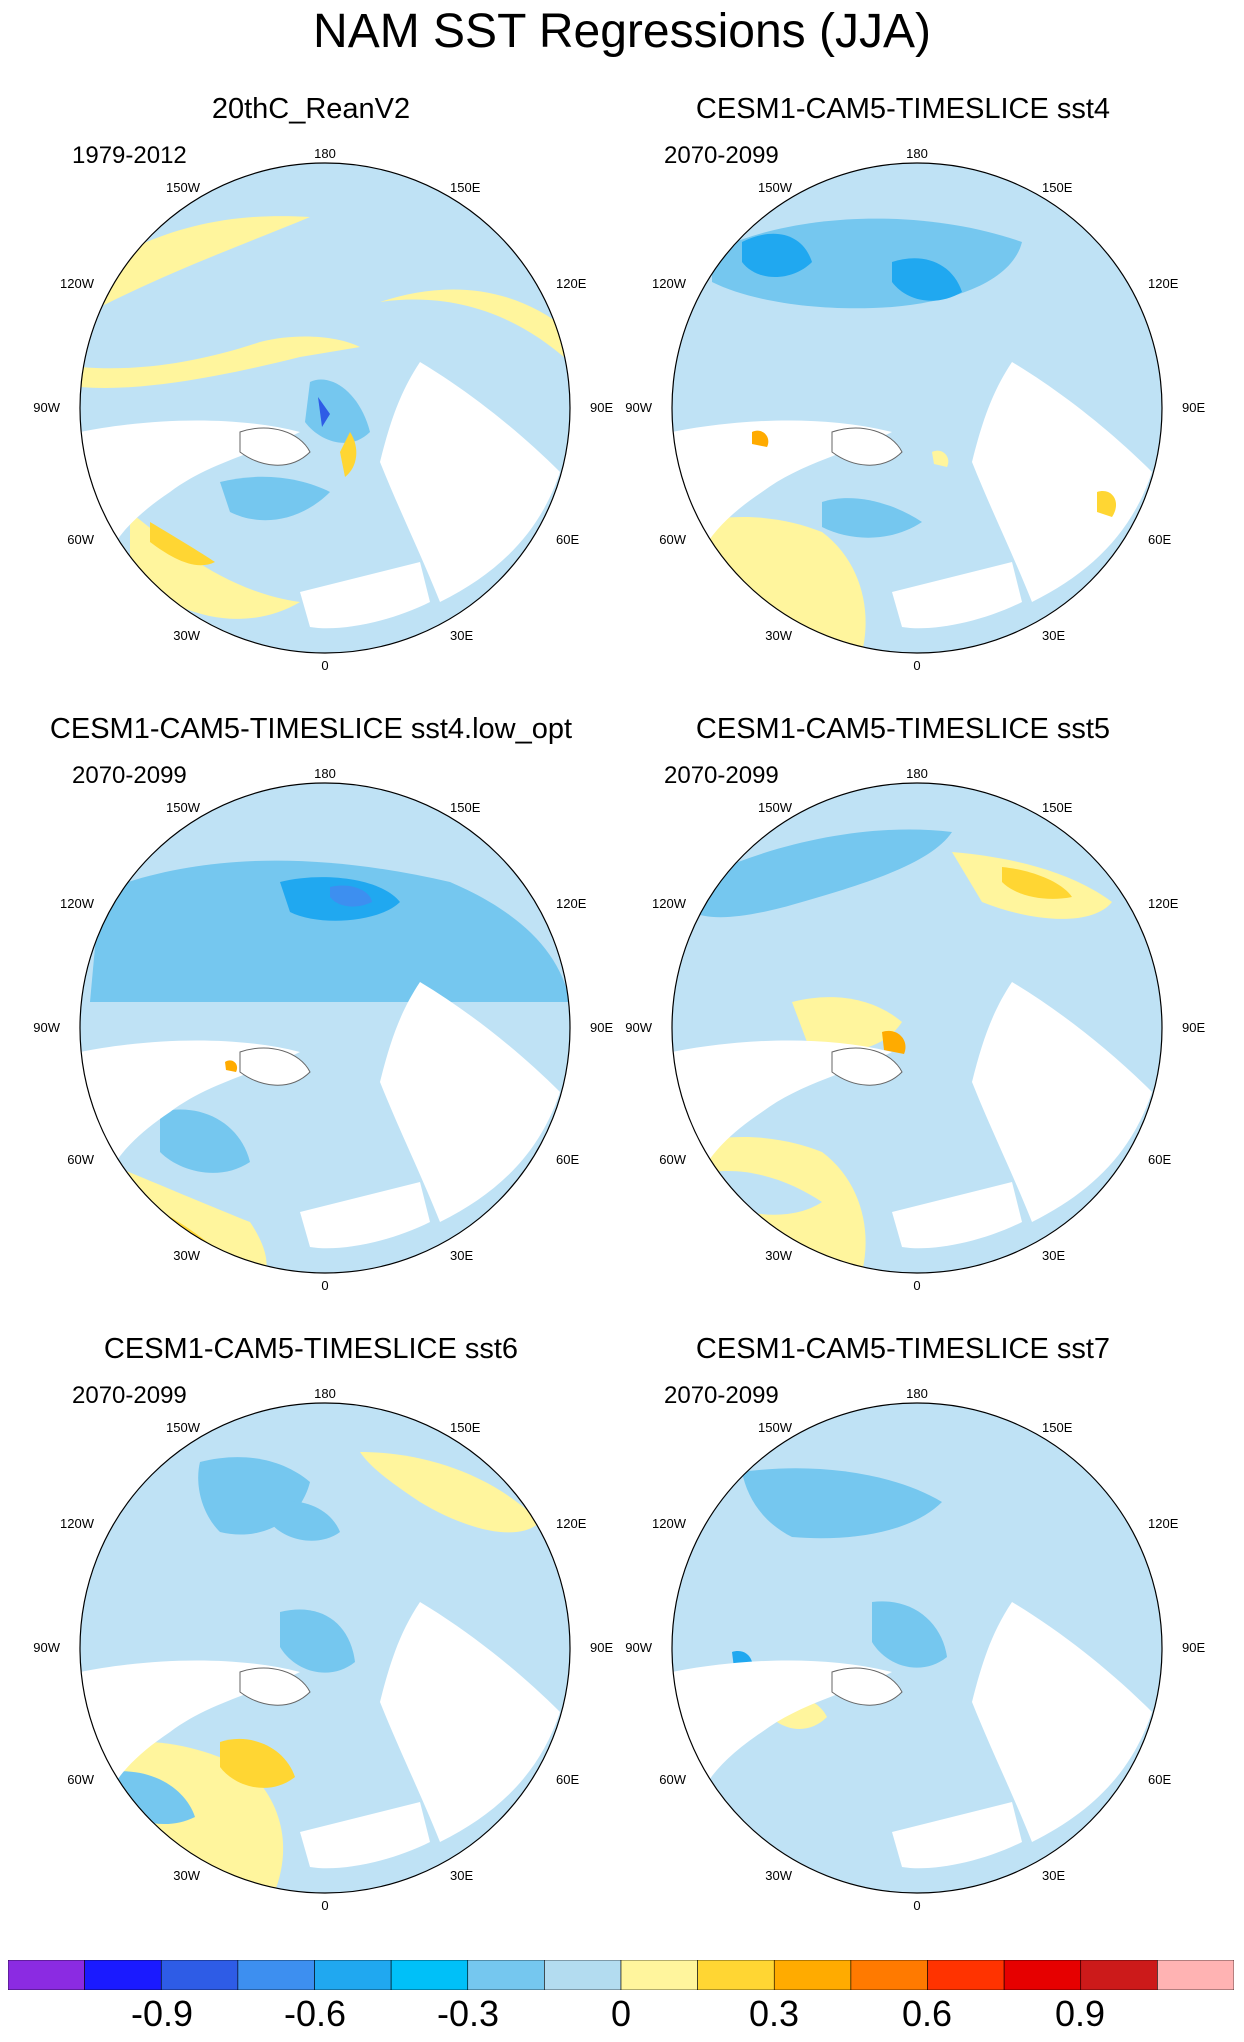 The width and height of the screenshot is (1244, 2042). I want to click on panel-title: CESM1-CAM5-TIMESLICE sst6, so click(311, 1349).